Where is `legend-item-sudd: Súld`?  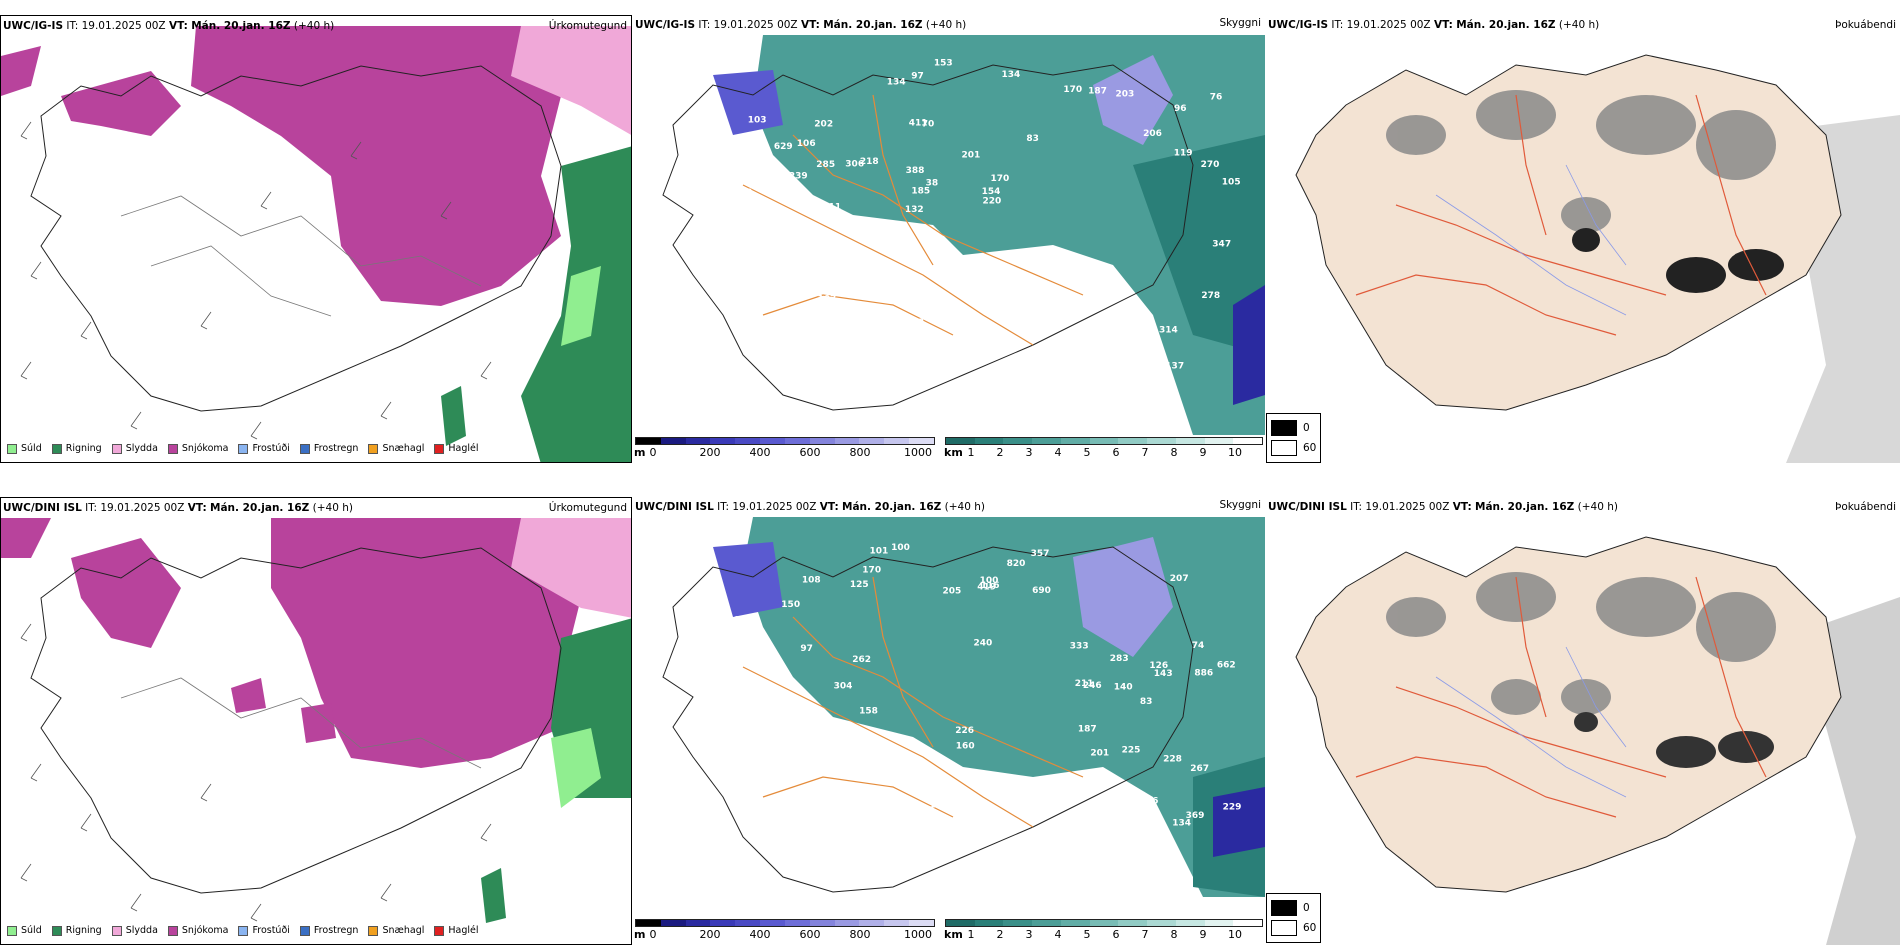 legend-item-sudd: Súld is located at coordinates (24, 930).